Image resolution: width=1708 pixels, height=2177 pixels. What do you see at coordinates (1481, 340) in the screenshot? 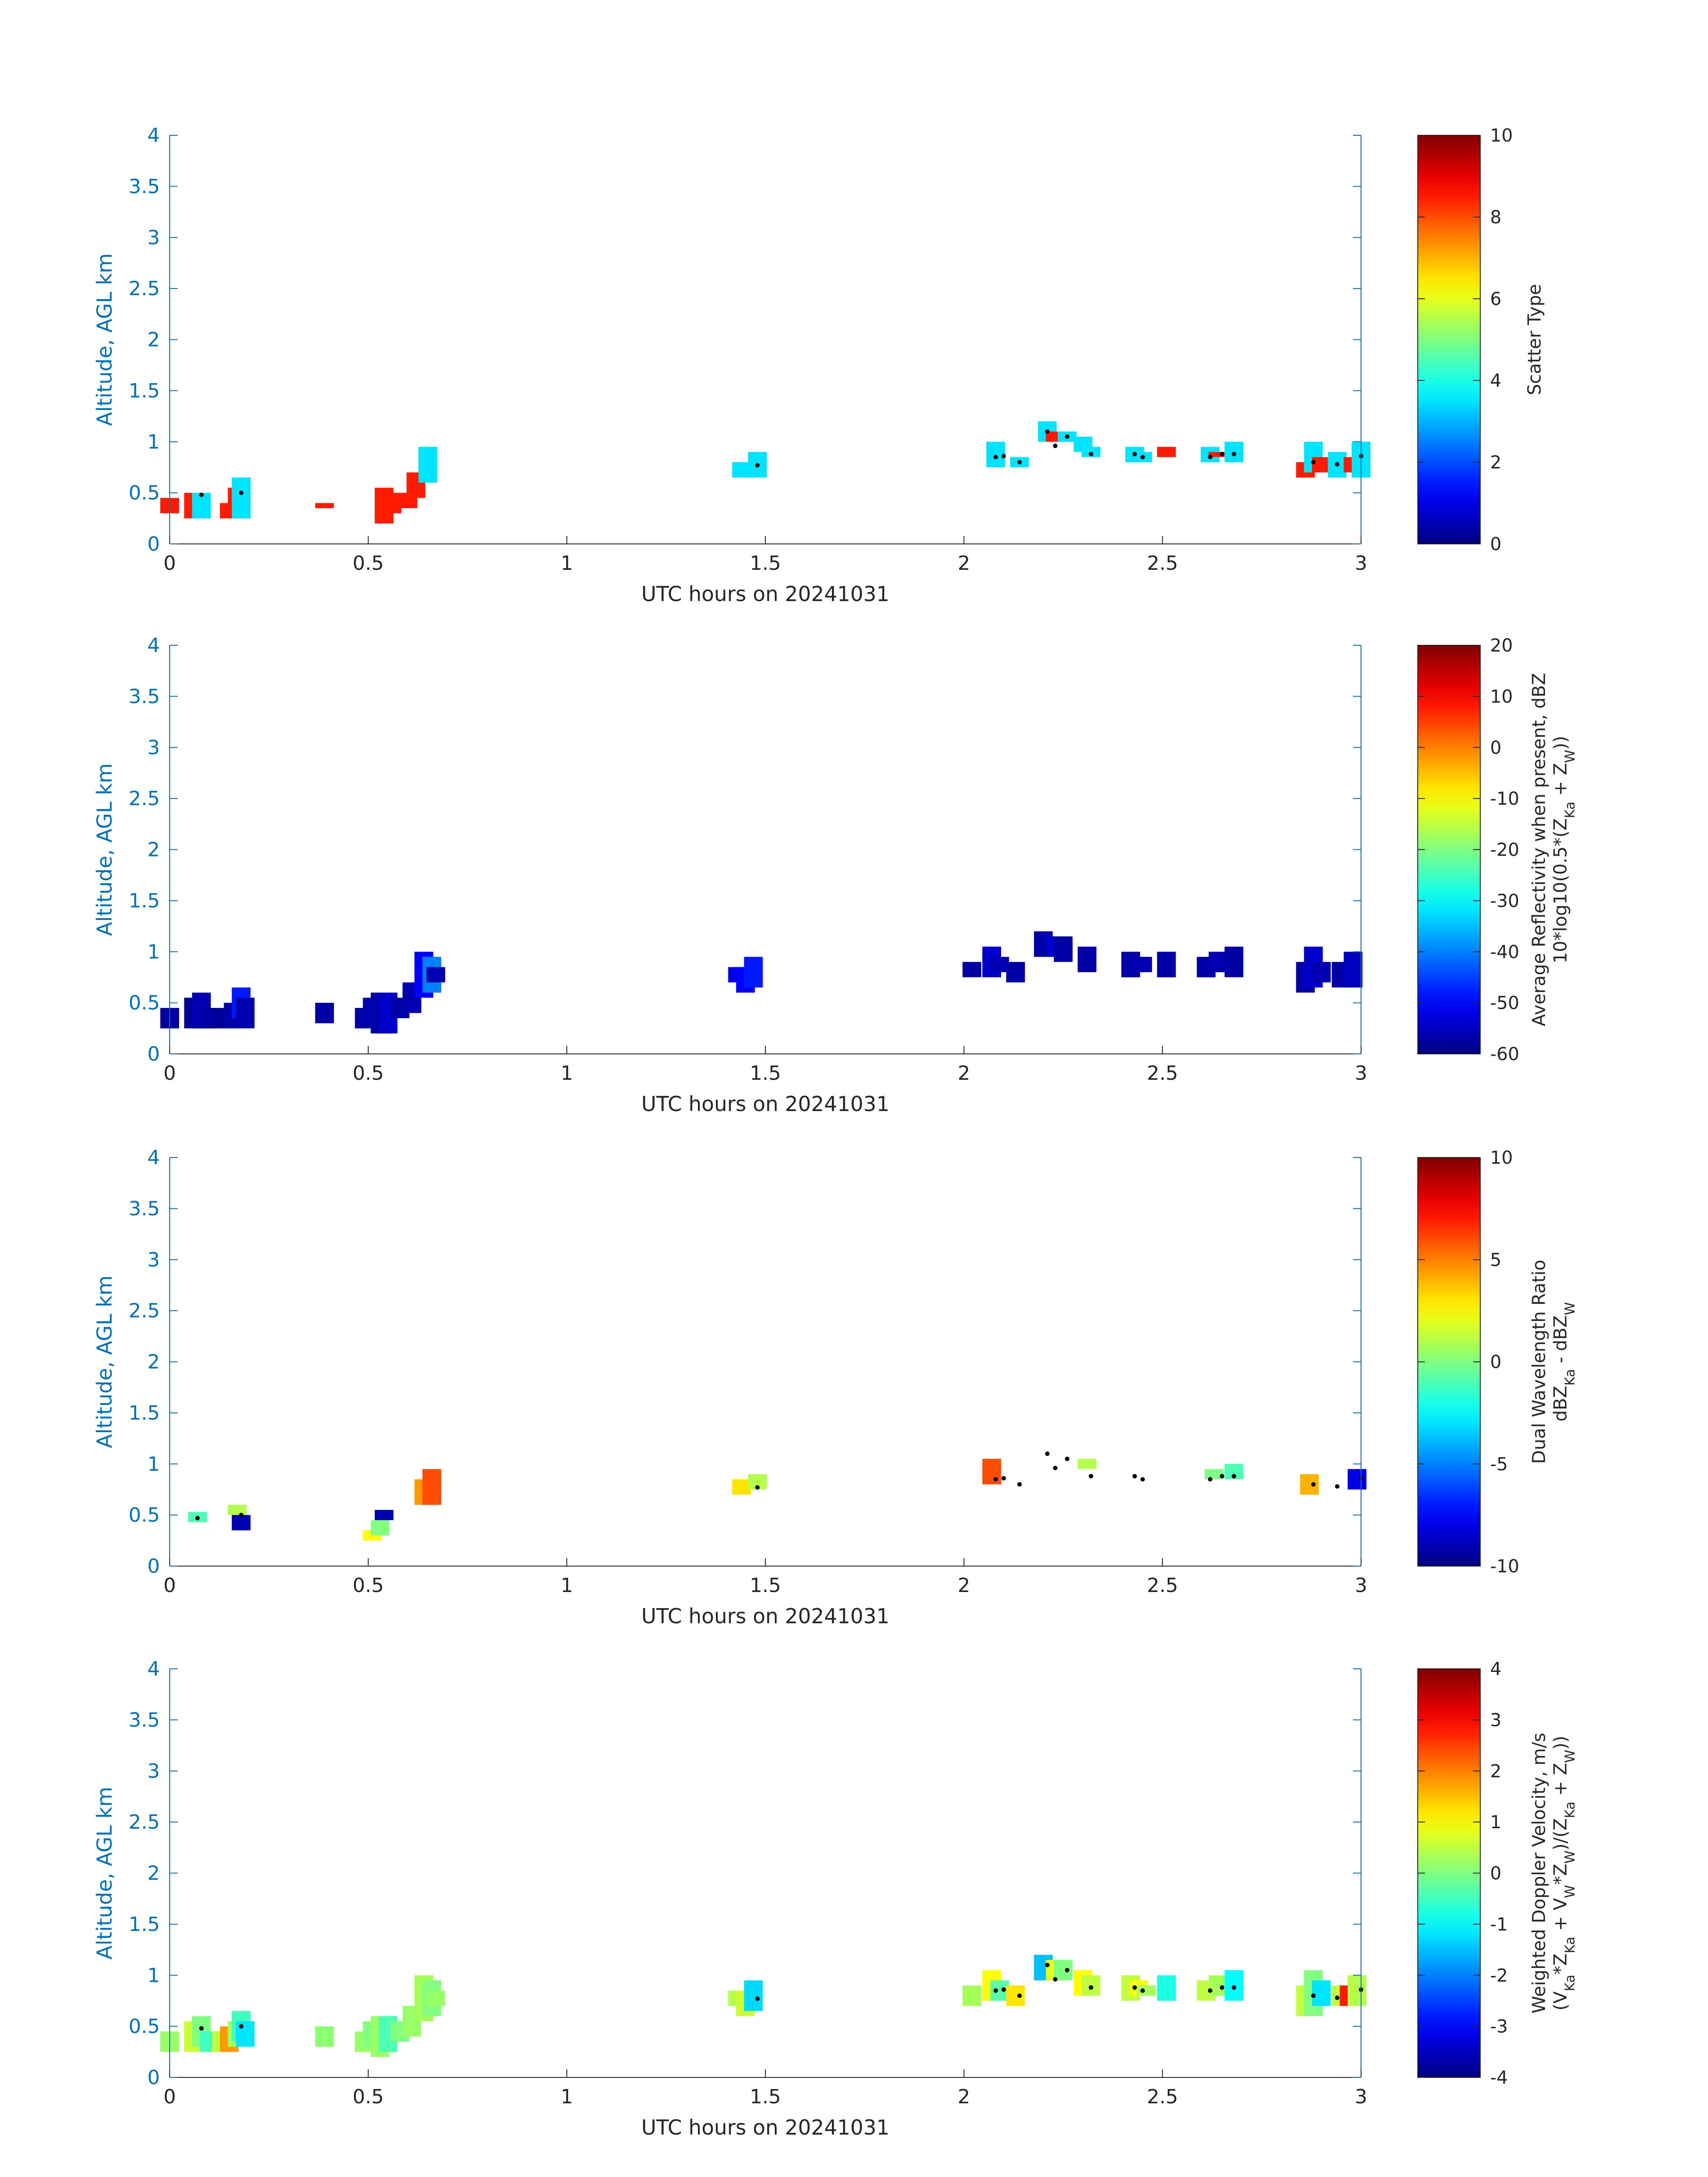
I see `colorbar: 0 2 4 6 8 10 Scatter Type` at bounding box center [1481, 340].